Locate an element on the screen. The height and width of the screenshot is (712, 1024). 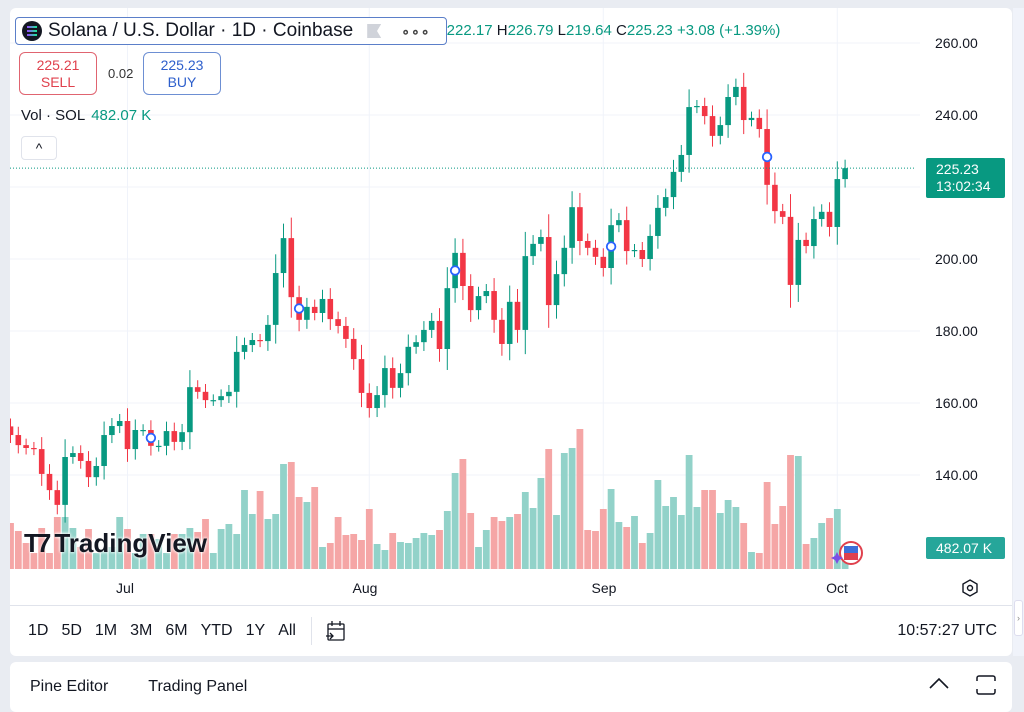
go-to-date-calendar-icon is located at coordinates (336, 631).